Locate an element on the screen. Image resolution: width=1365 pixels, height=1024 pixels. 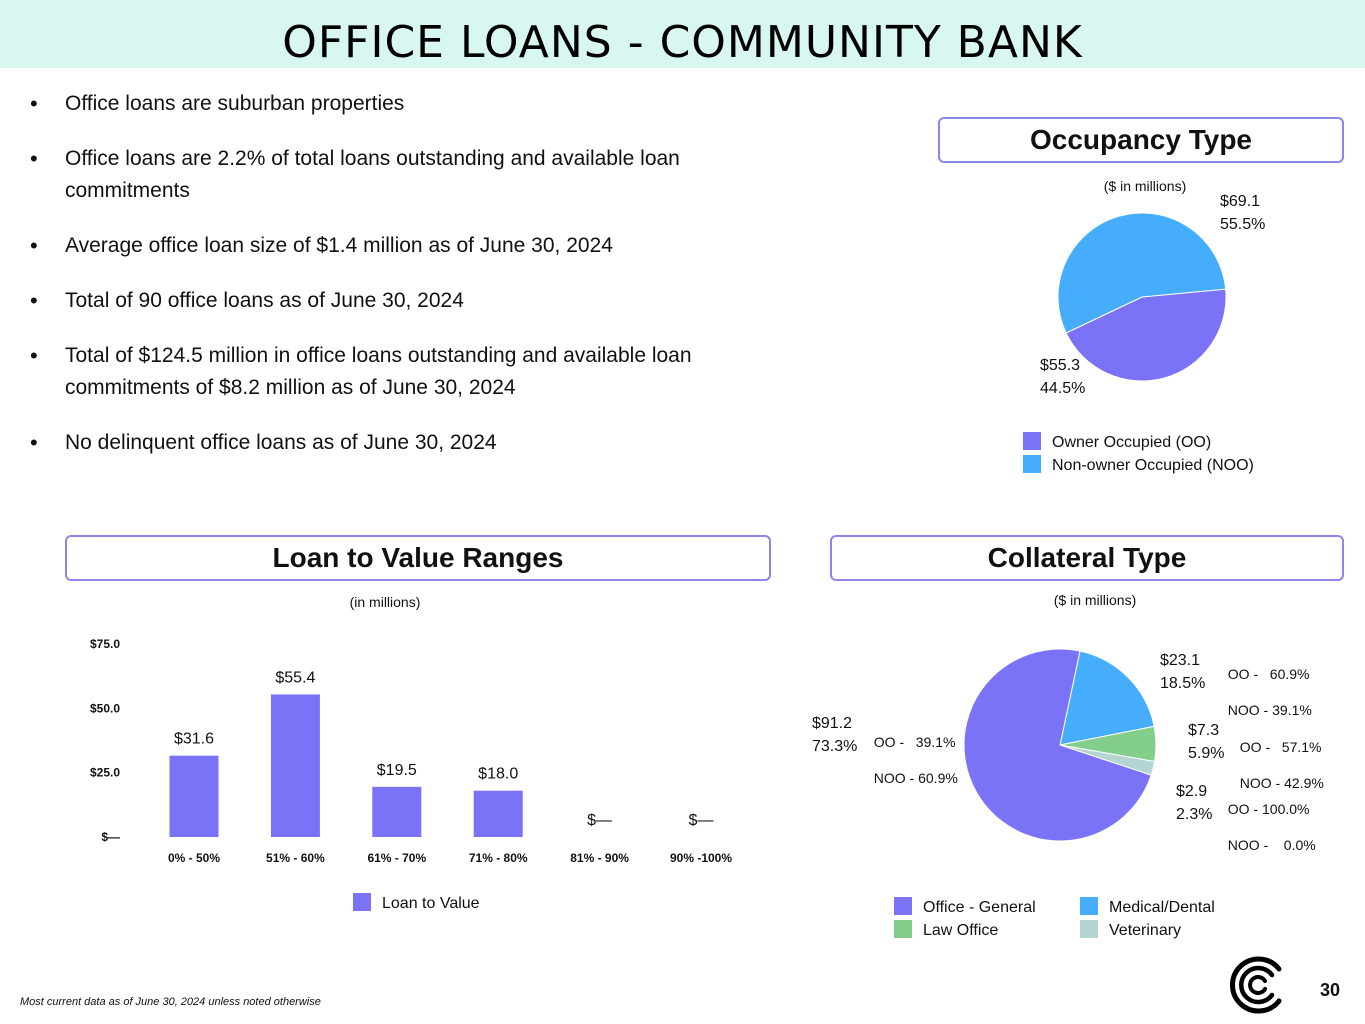
bar-data-label: $55.4 is located at coordinates (295, 677).